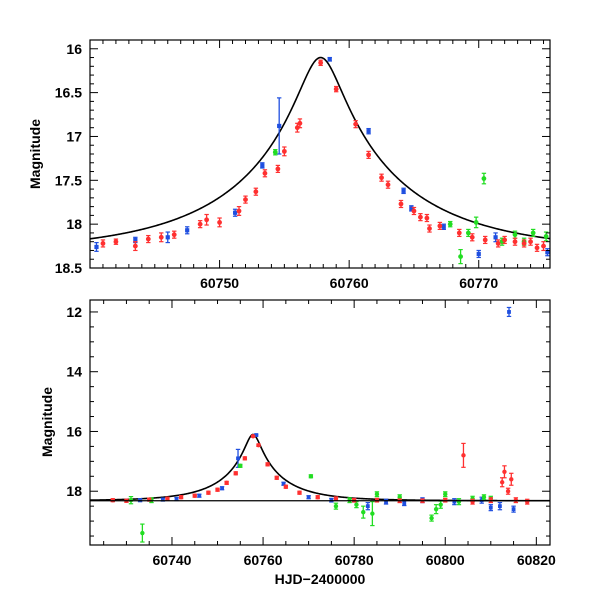 The width and height of the screenshot is (600, 600). Describe the element at coordinates (74, 136) in the screenshot. I see `y-tick-label: 17` at that location.